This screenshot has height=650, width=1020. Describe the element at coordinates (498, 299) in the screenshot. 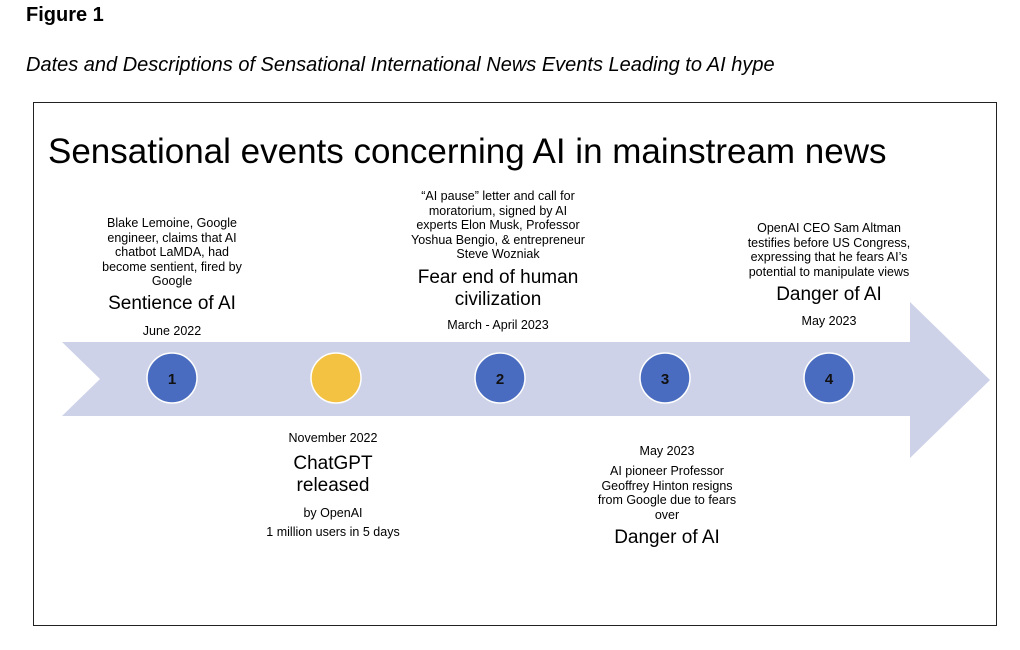

I see `headline-line: civilization` at that location.